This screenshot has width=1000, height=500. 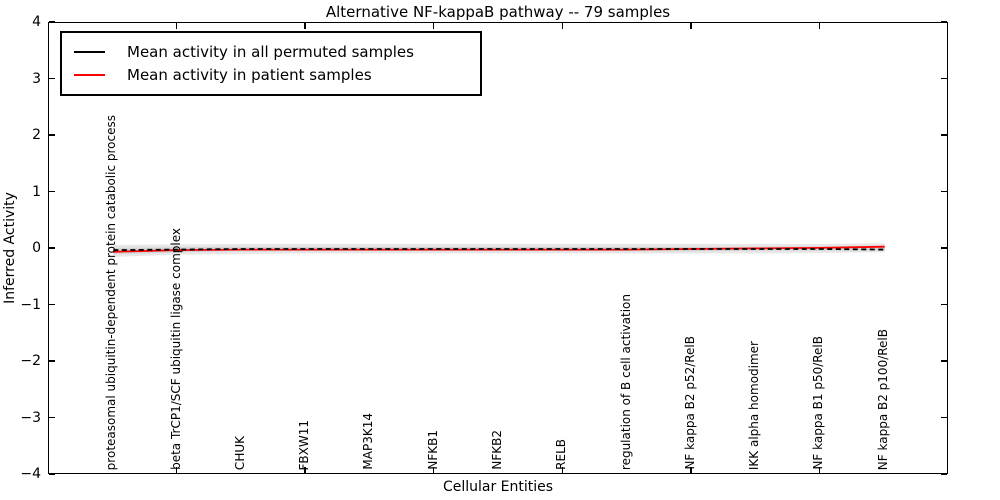 What do you see at coordinates (89, 52) in the screenshot?
I see `black-line-sample-icon` at bounding box center [89, 52].